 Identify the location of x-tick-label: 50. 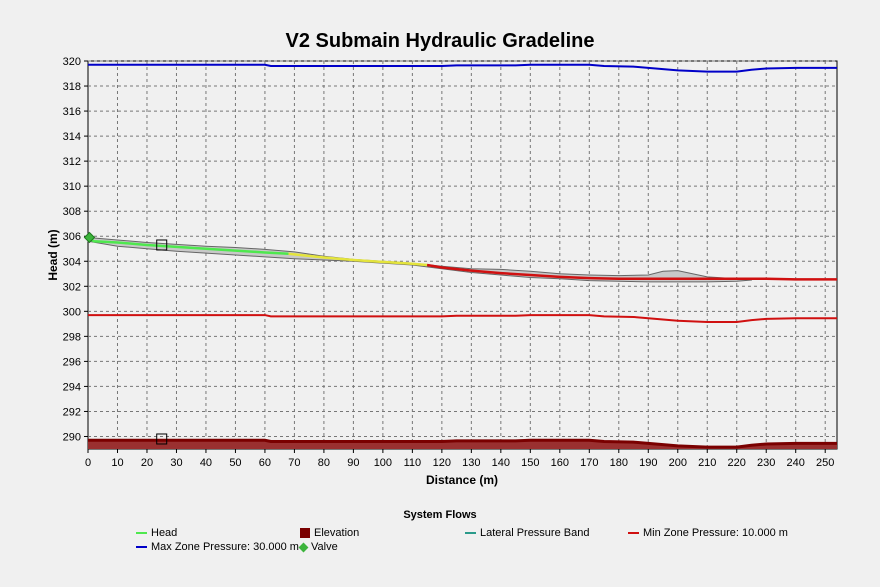
(235, 463).